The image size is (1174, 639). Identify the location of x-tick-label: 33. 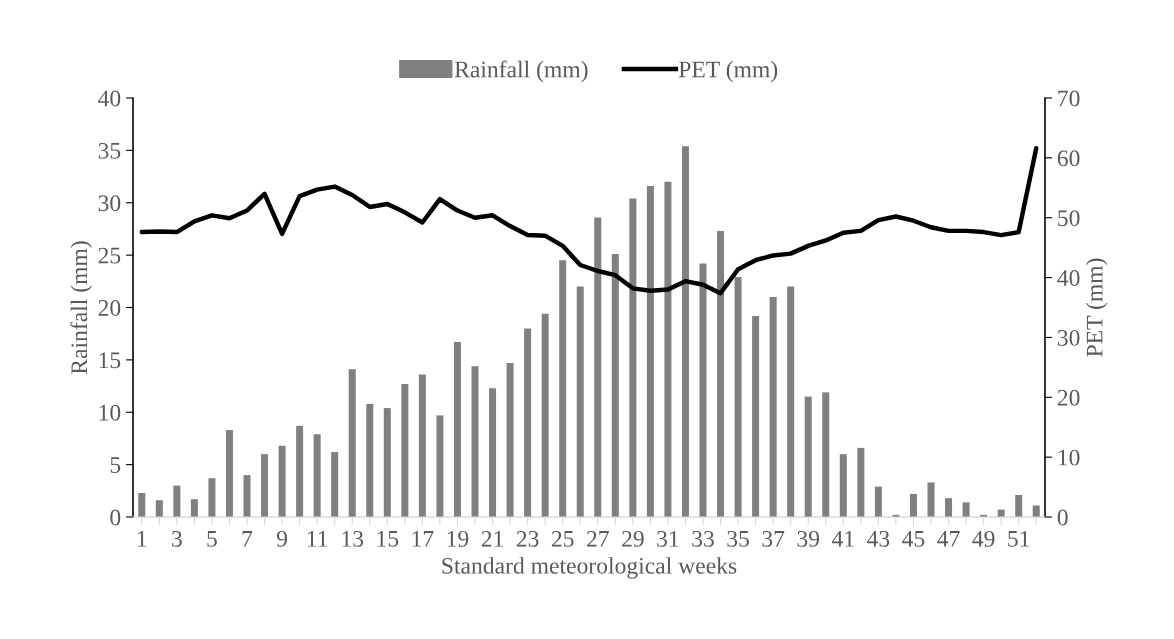
(703, 538).